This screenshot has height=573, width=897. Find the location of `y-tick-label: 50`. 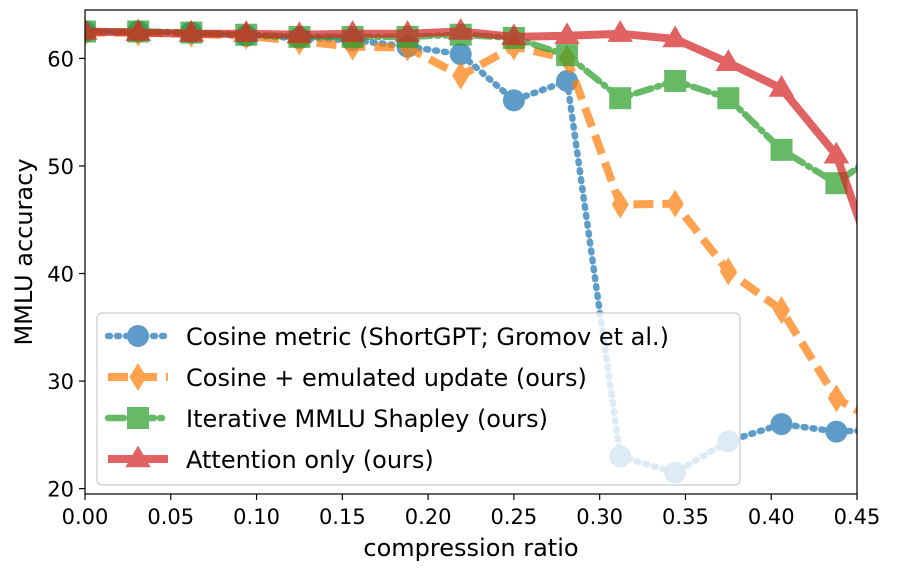

y-tick-label: 50 is located at coordinates (60, 167).